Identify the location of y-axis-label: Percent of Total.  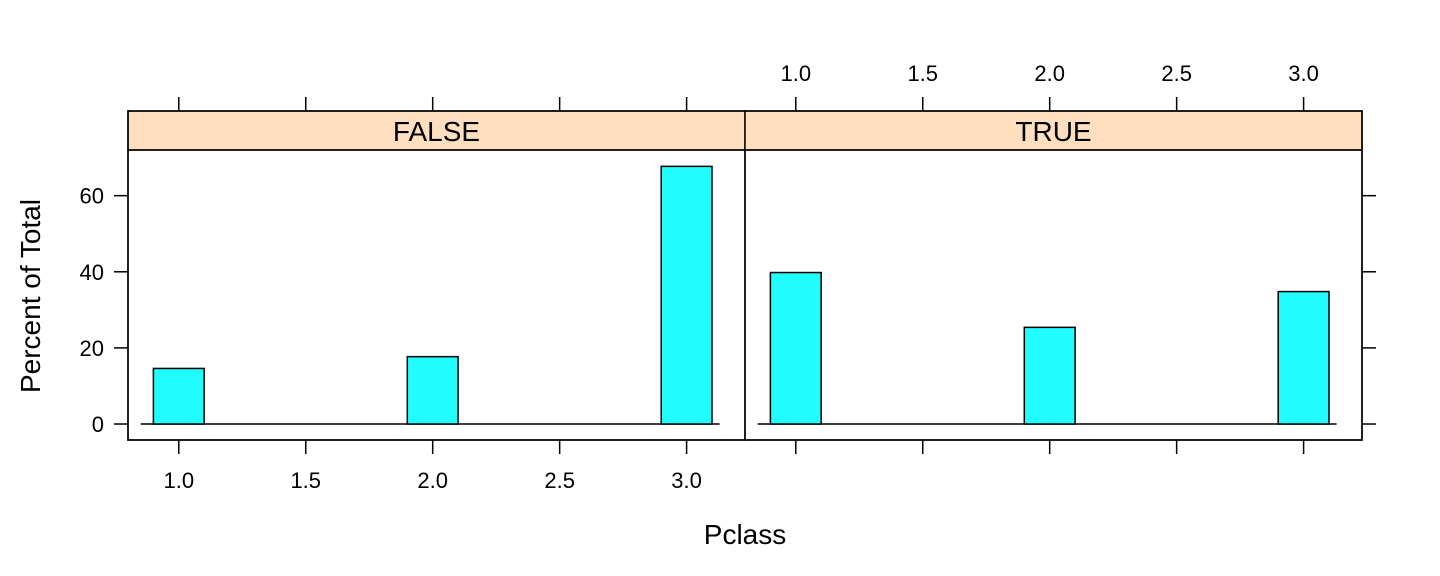
(30, 296).